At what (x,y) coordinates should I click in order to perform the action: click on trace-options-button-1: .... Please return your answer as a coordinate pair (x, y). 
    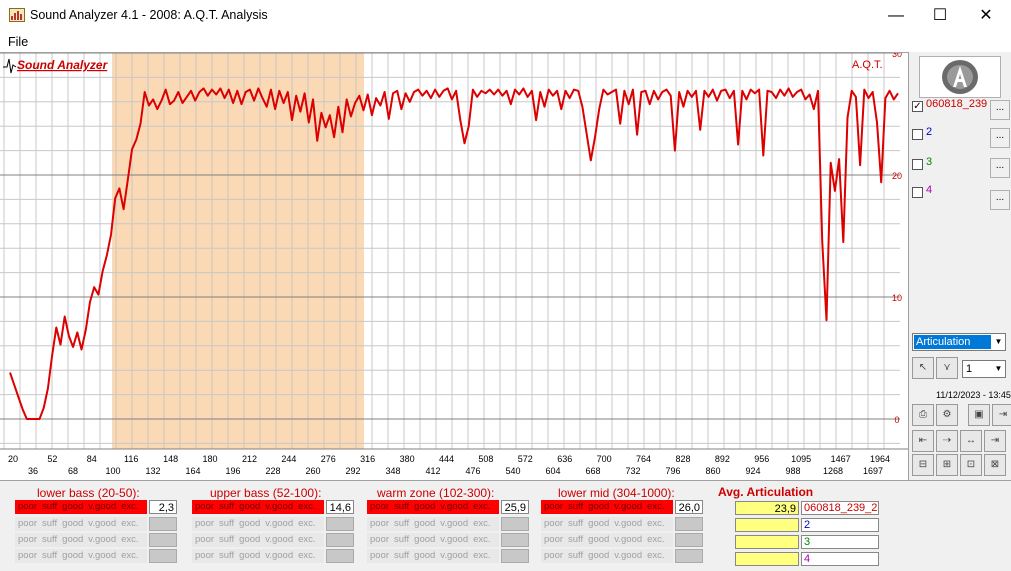
    Looking at the image, I should click on (1000, 110).